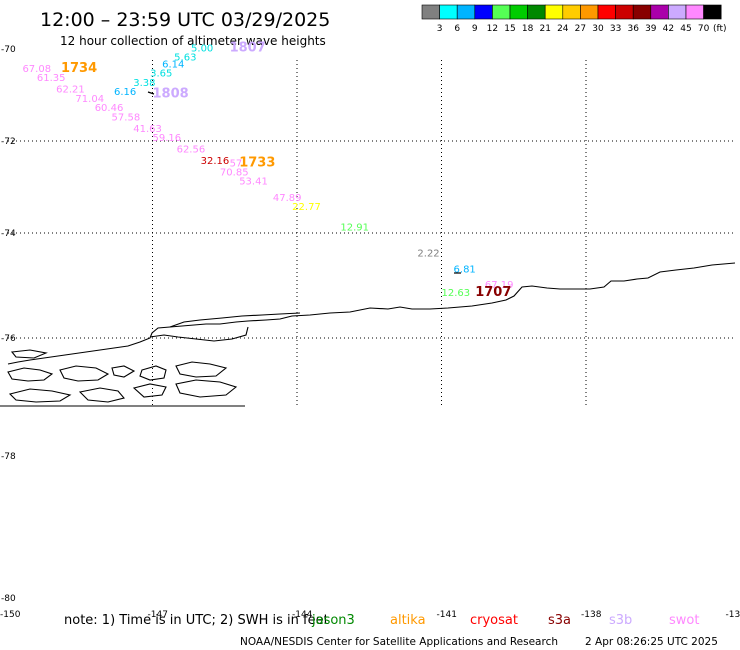 The height and width of the screenshot is (650, 740). Describe the element at coordinates (248, 47) in the screenshot. I see `pass-time-label: 1807` at that location.